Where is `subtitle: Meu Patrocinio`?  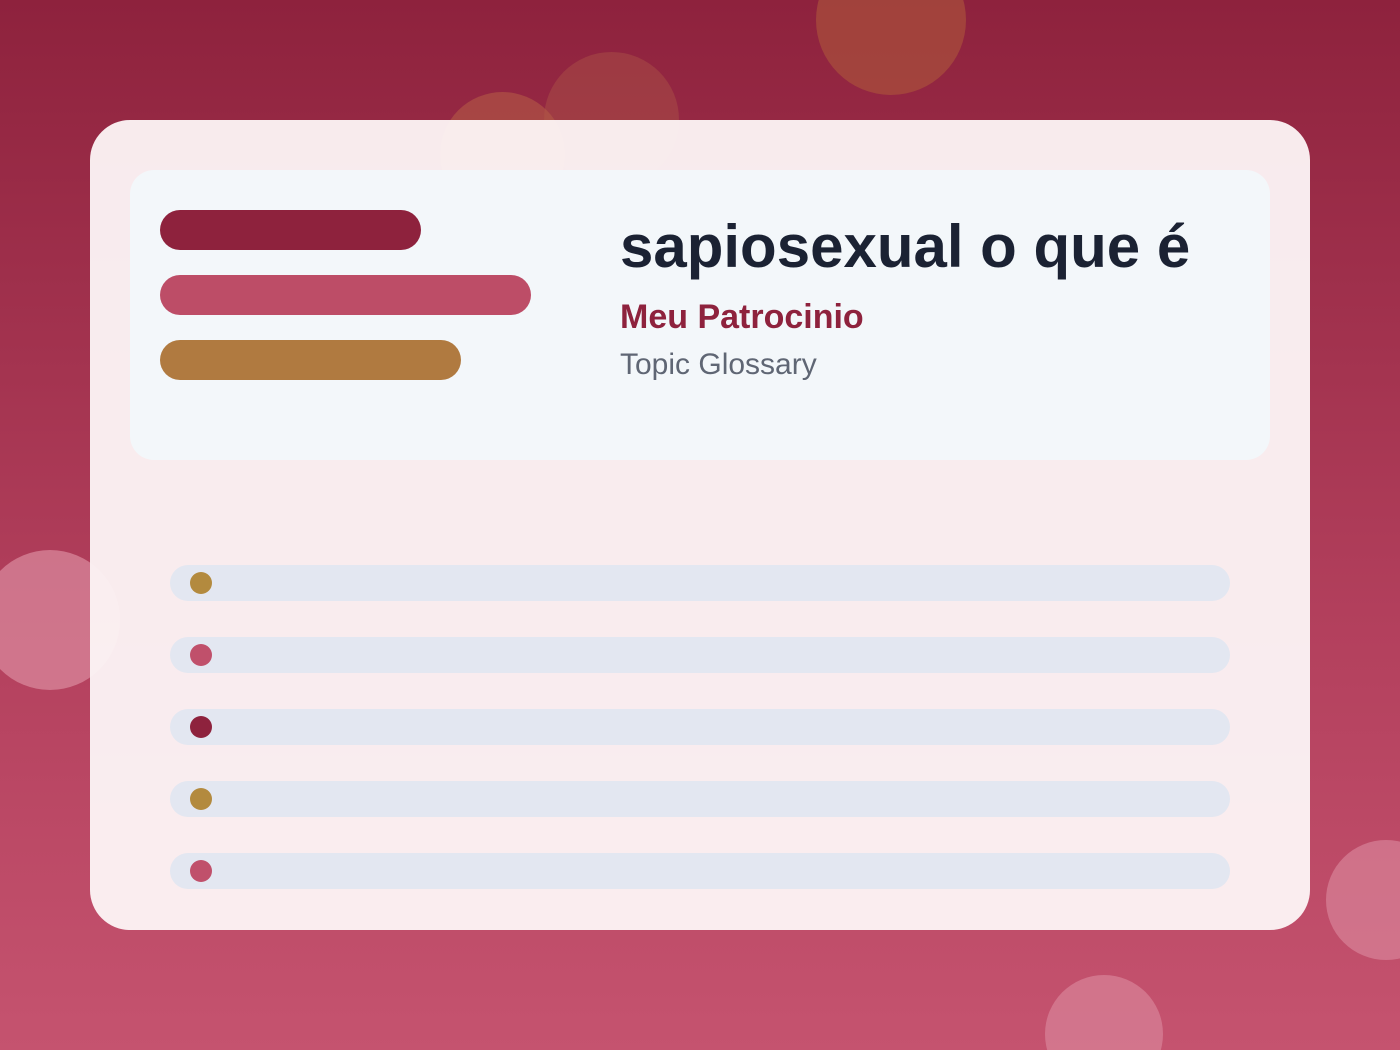
subtitle: Meu Patrocinio is located at coordinates (742, 317).